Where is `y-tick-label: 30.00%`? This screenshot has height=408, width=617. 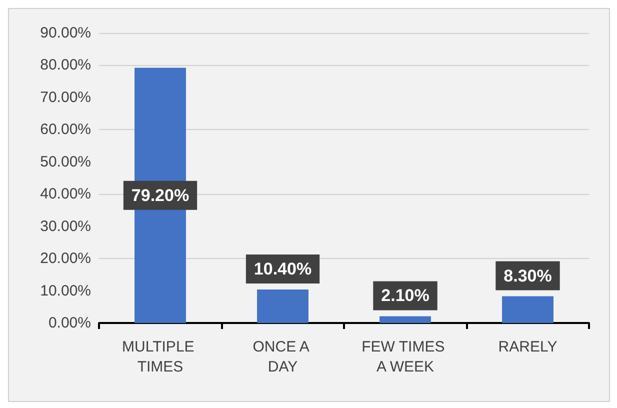 y-tick-label: 30.00% is located at coordinates (65, 226).